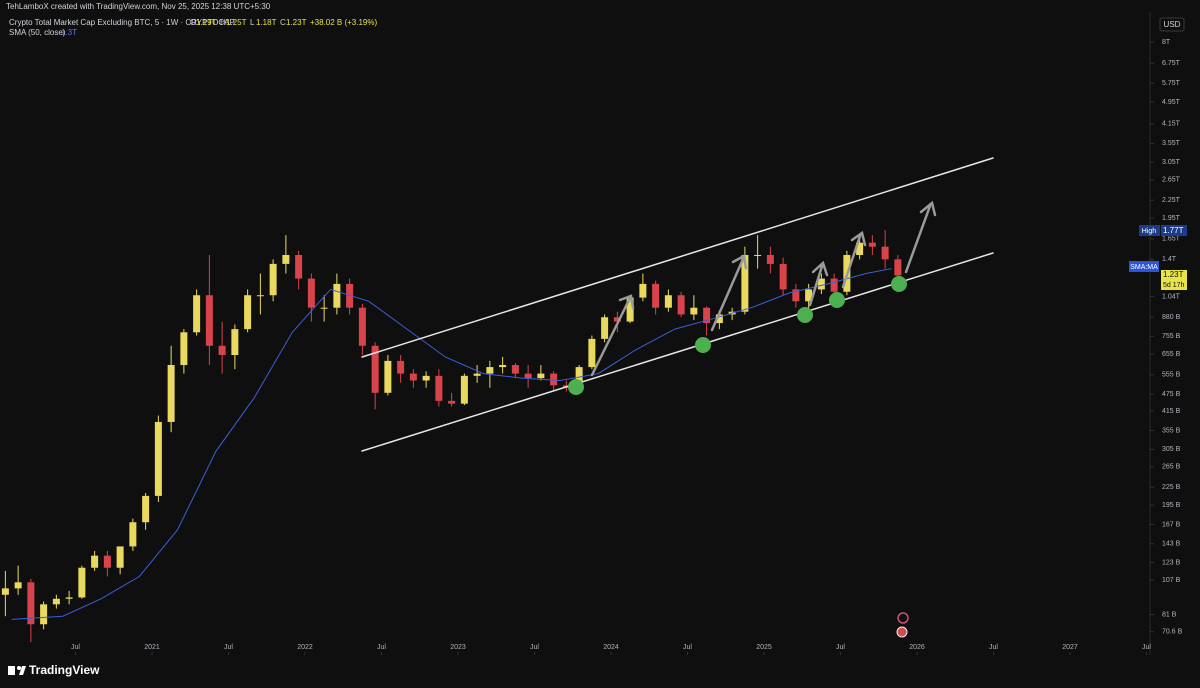 This screenshot has height=688, width=1200. Describe the element at coordinates (1171, 562) in the screenshot. I see `y-tick-label: 123 B` at that location.